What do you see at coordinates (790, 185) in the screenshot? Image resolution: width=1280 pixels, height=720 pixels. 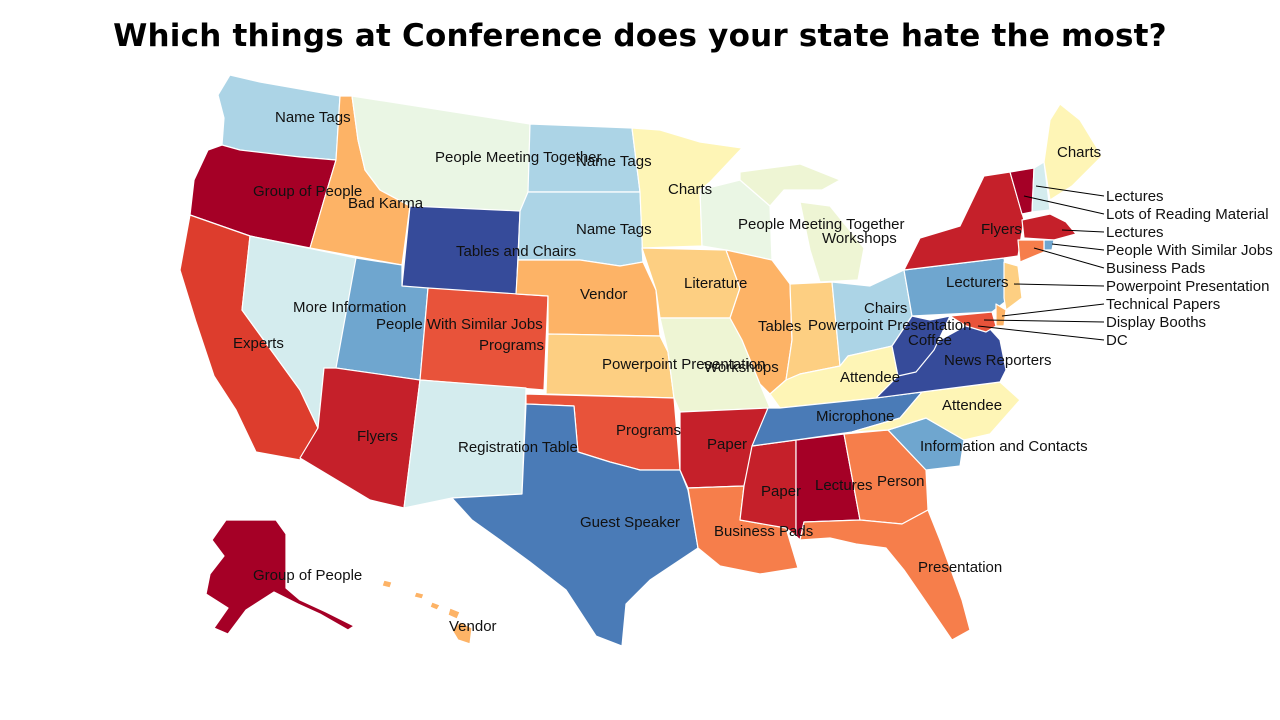 I see `state-MI` at bounding box center [790, 185].